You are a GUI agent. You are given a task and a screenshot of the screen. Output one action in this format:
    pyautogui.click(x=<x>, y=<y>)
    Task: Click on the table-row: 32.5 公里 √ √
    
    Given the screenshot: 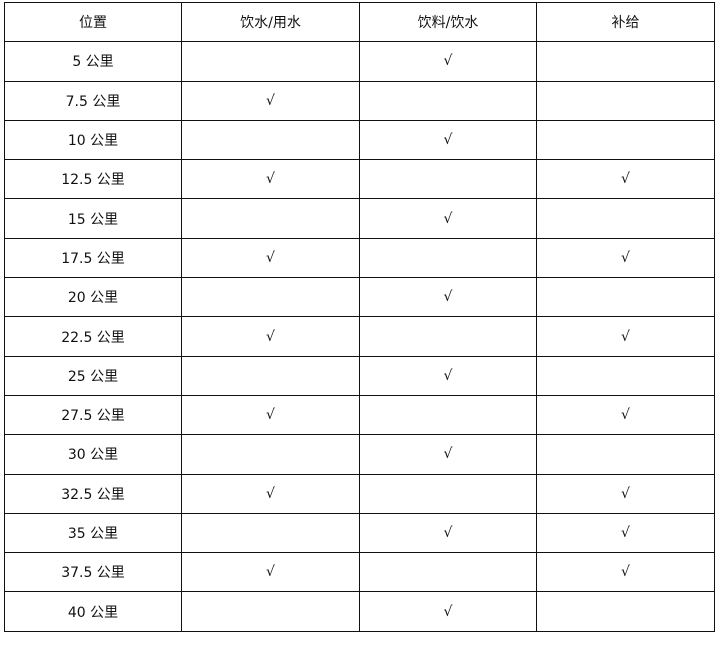 What is the action you would take?
    pyautogui.click(x=359, y=493)
    